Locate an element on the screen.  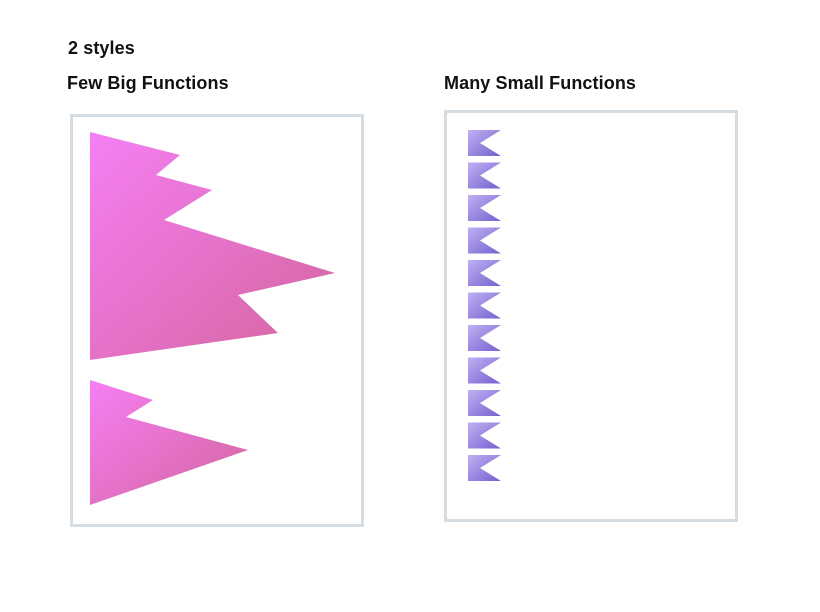
right-panel-title: Many Small Functions is located at coordinates (540, 83).